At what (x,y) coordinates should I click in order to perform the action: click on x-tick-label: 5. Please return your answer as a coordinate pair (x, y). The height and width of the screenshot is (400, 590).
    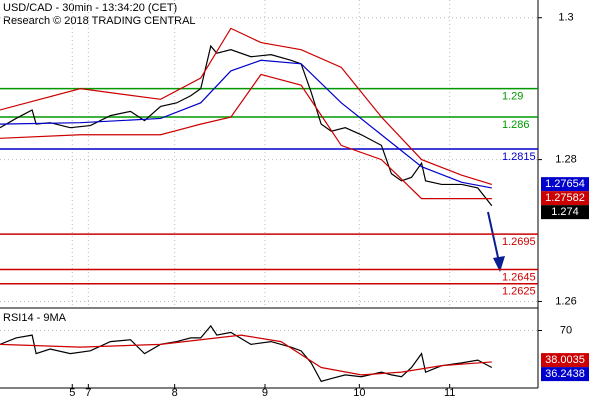
    Looking at the image, I should click on (72, 393).